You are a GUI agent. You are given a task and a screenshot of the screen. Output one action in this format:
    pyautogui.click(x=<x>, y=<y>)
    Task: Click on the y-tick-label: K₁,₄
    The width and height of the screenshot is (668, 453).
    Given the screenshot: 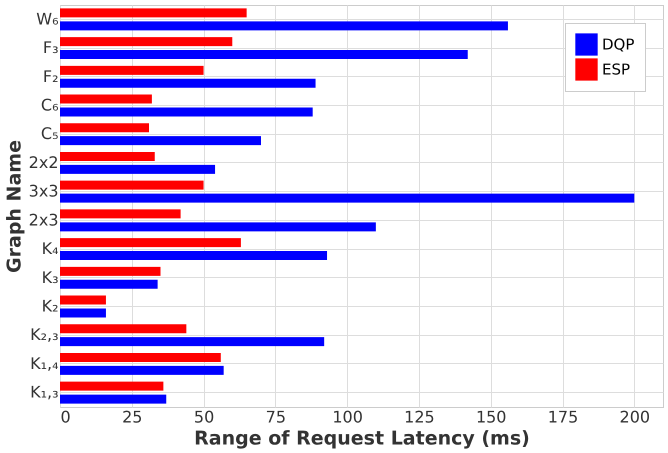 What is the action you would take?
    pyautogui.click(x=44, y=363)
    